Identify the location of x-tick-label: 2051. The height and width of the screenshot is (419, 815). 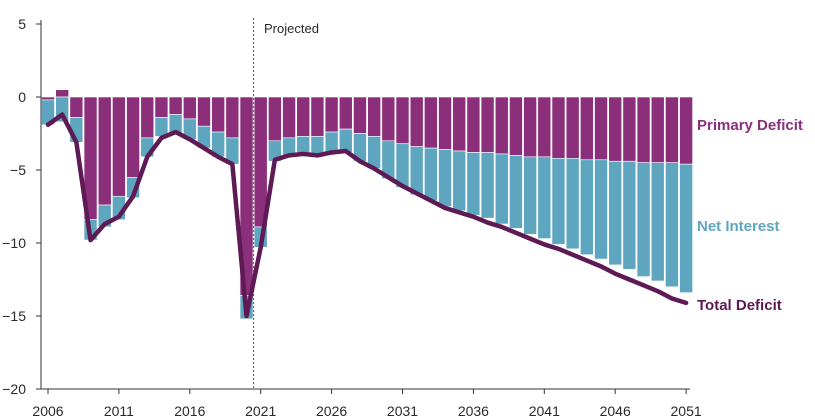
(686, 411).